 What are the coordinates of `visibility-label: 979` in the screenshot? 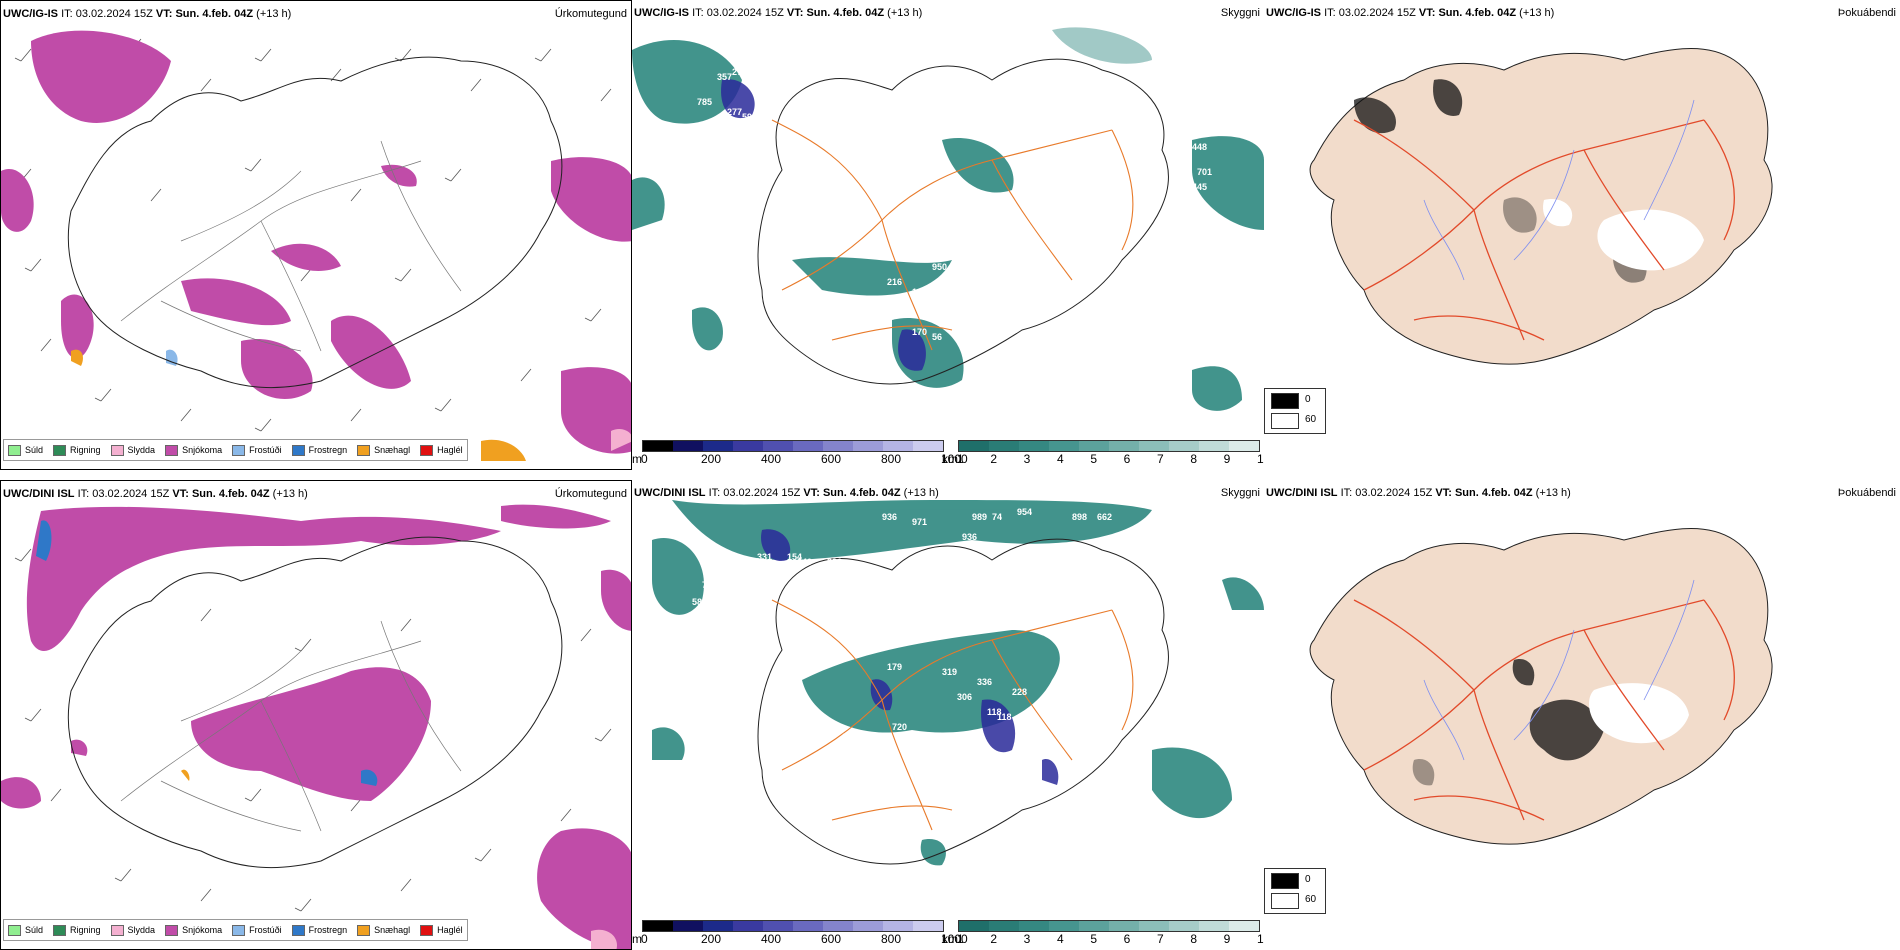 It's located at (1194, 872).